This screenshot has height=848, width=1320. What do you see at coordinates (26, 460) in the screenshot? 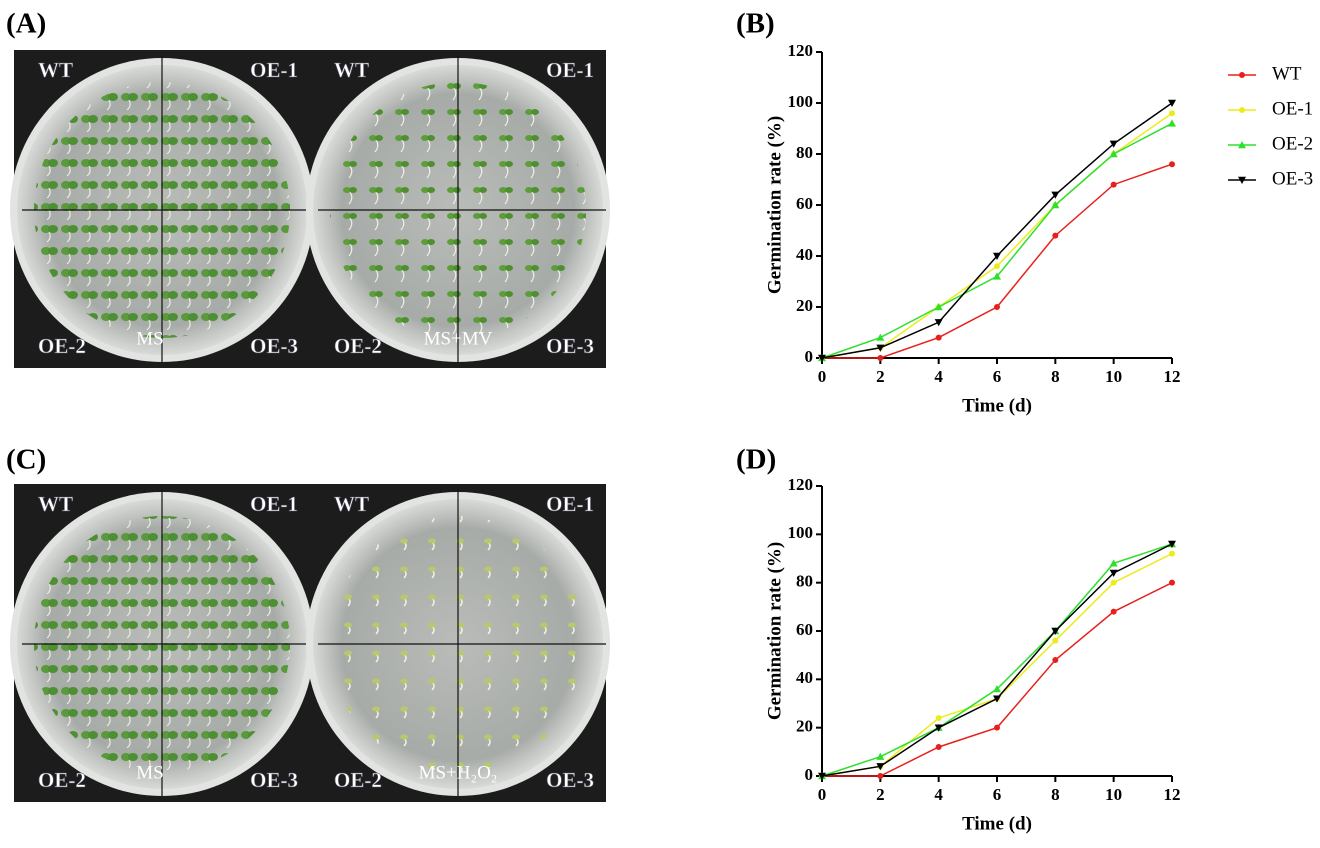
I see `panel-label: (C)` at bounding box center [26, 460].